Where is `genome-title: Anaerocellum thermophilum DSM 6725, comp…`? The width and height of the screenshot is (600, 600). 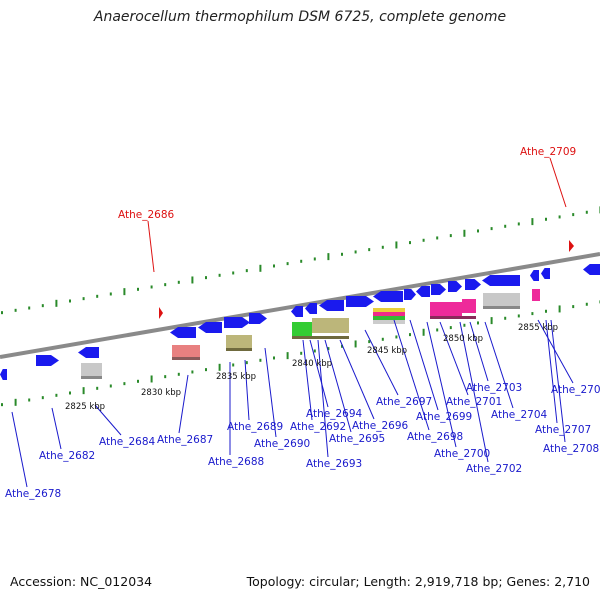 genome-title: Anaerocellum thermophilum DSM 6725, comp… is located at coordinates (300, 17).